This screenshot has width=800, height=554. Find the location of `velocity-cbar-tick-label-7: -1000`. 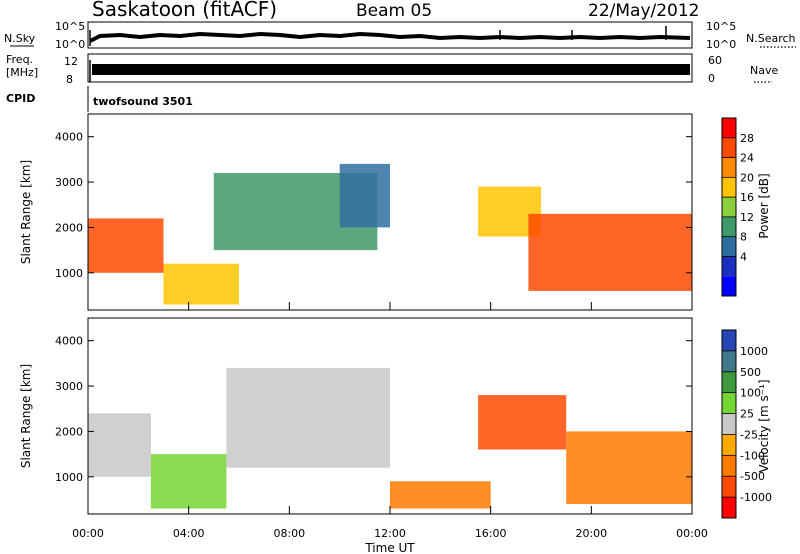

velocity-cbar-tick-label-7: -1000 is located at coordinates (756, 497).